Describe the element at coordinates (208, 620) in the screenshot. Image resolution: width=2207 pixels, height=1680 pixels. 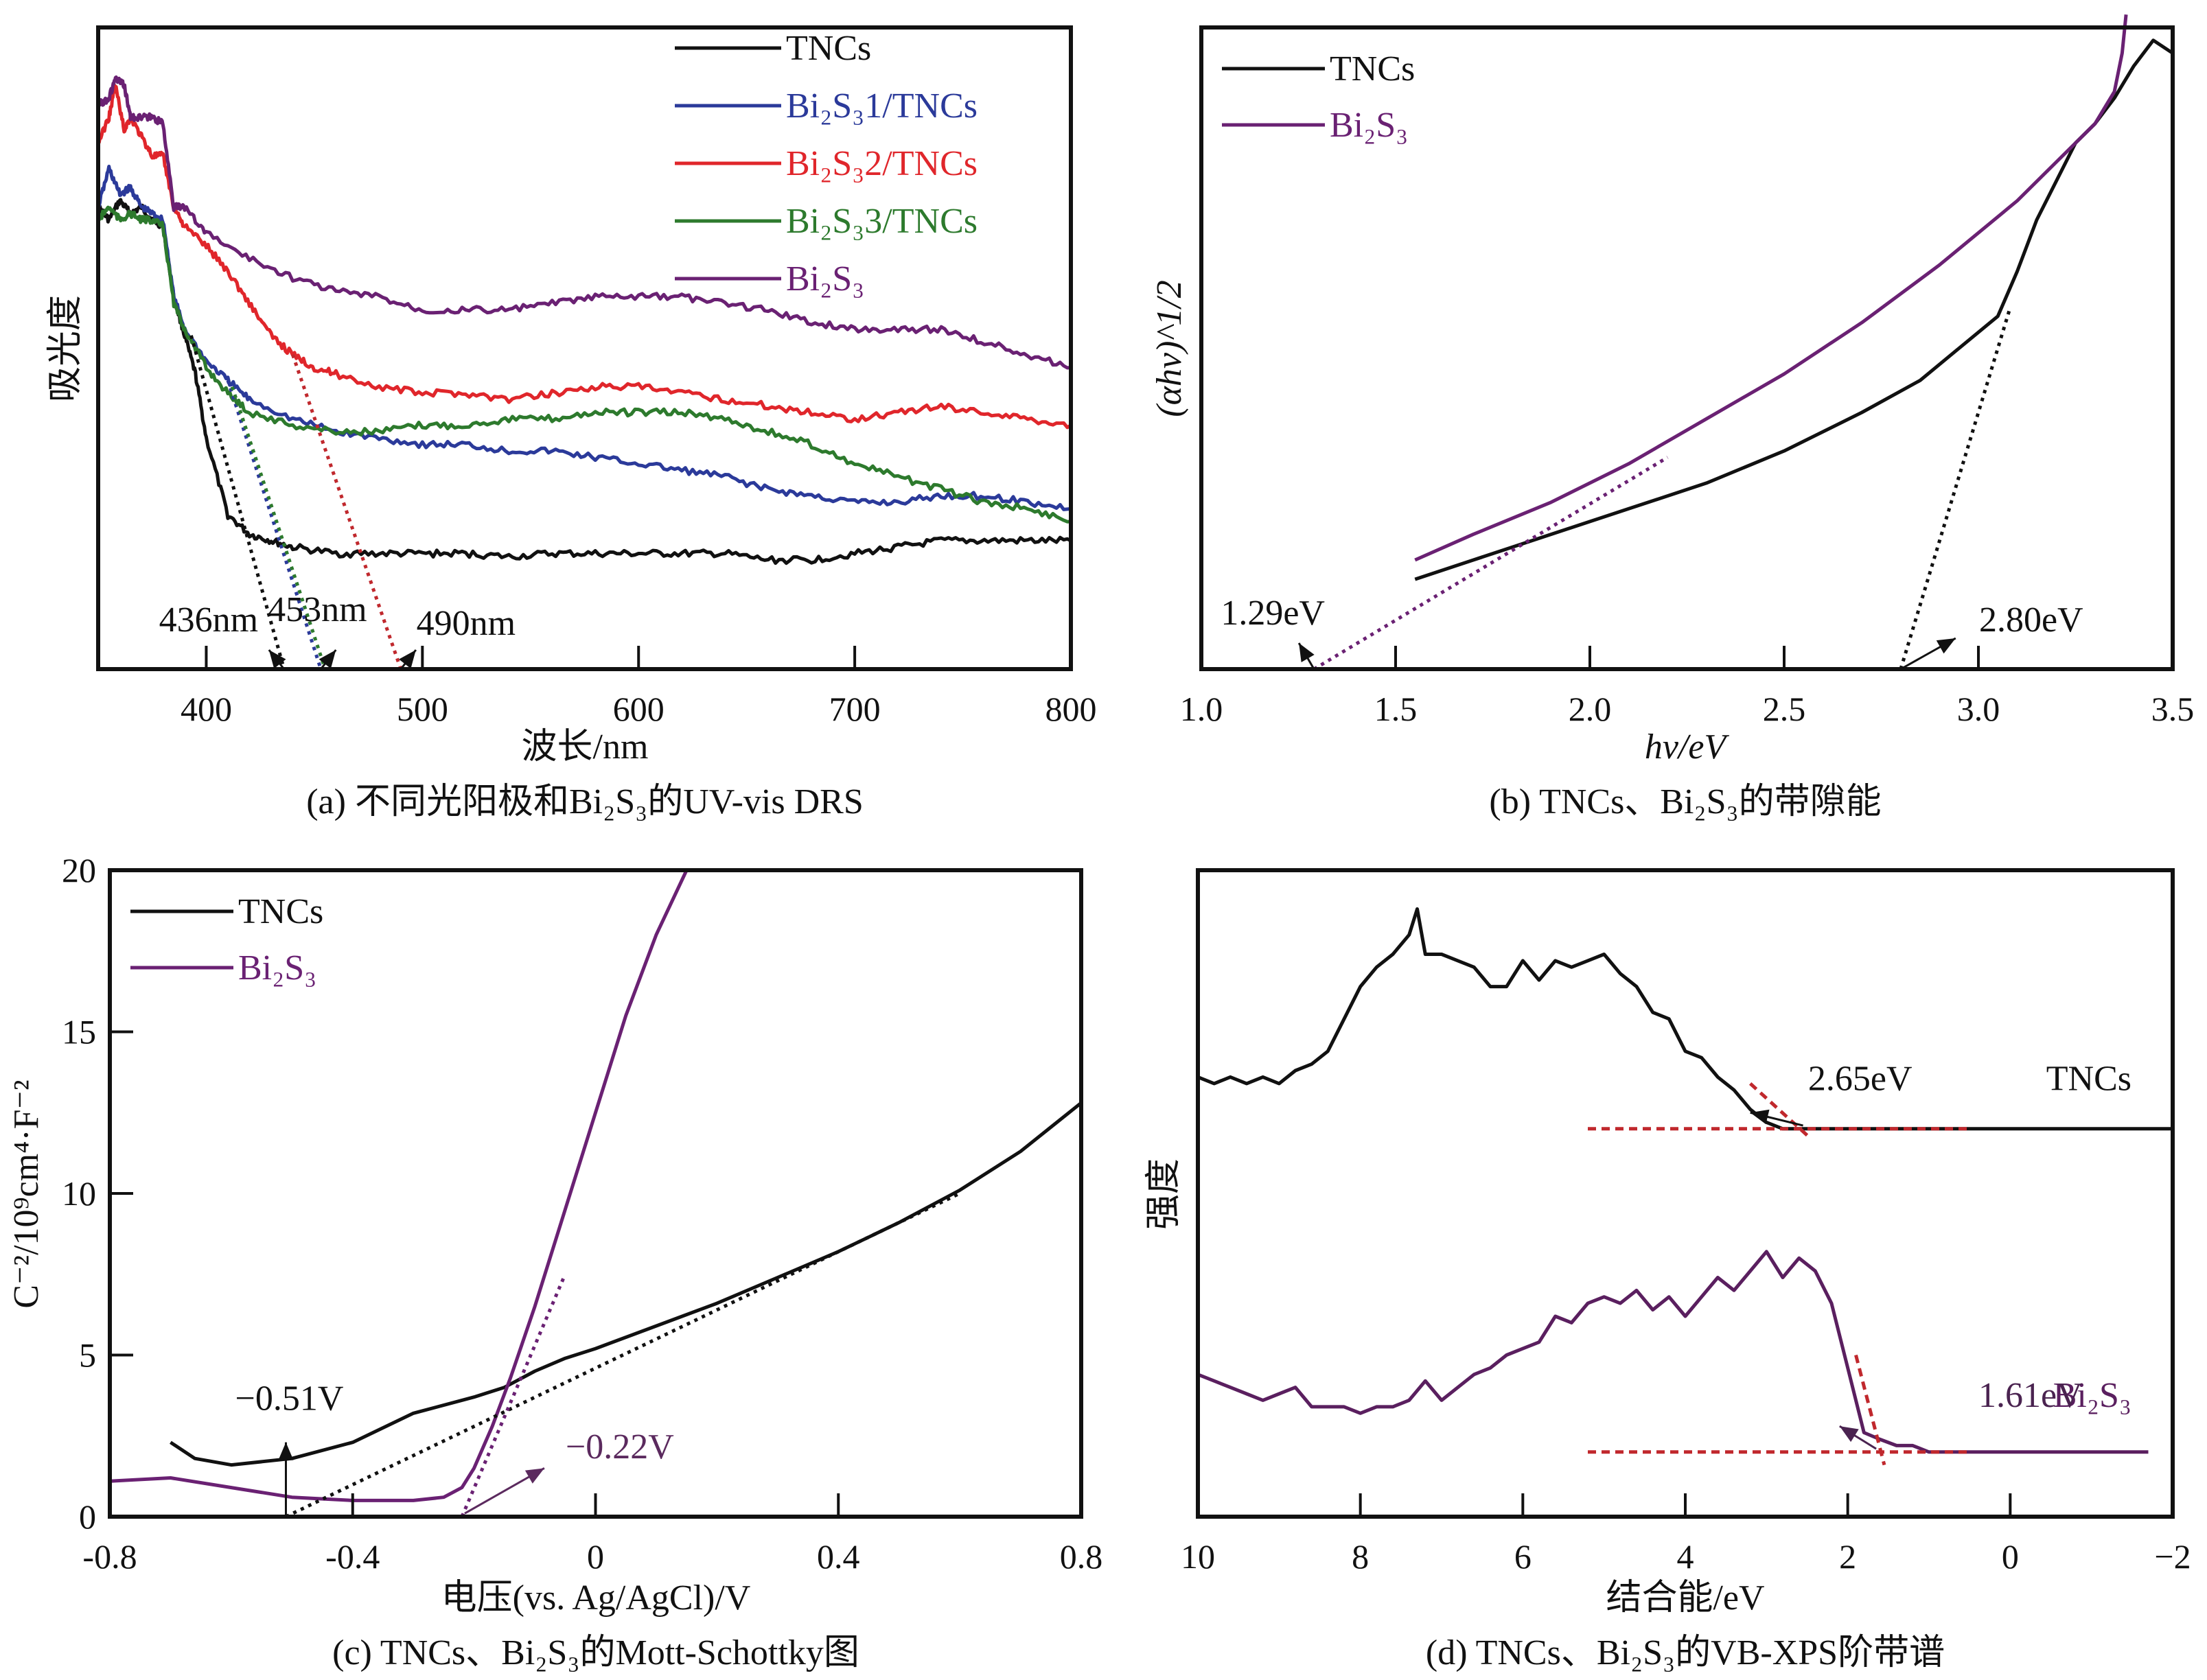
I see `annotation-label: 436nm` at that location.